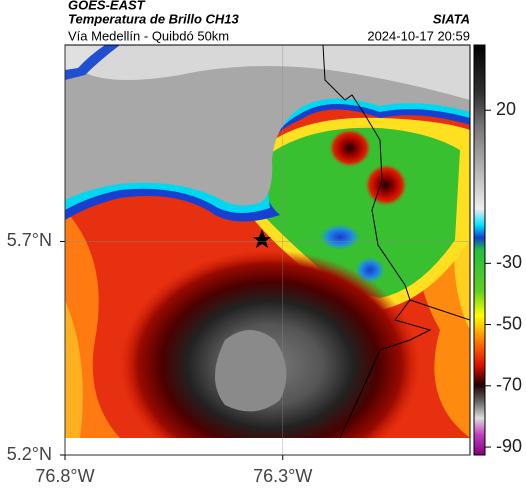  Describe the element at coordinates (479, 250) in the screenshot. I see `colorbar` at that location.